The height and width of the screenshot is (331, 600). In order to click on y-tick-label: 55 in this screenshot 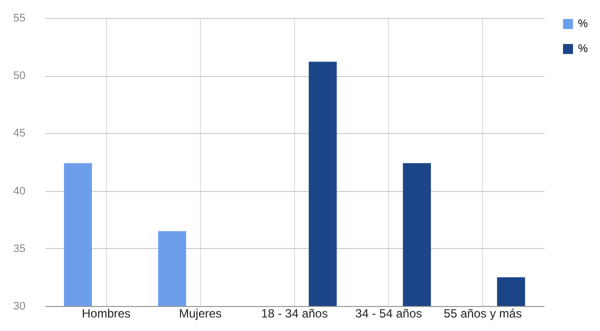, I will do `click(19, 18)`.